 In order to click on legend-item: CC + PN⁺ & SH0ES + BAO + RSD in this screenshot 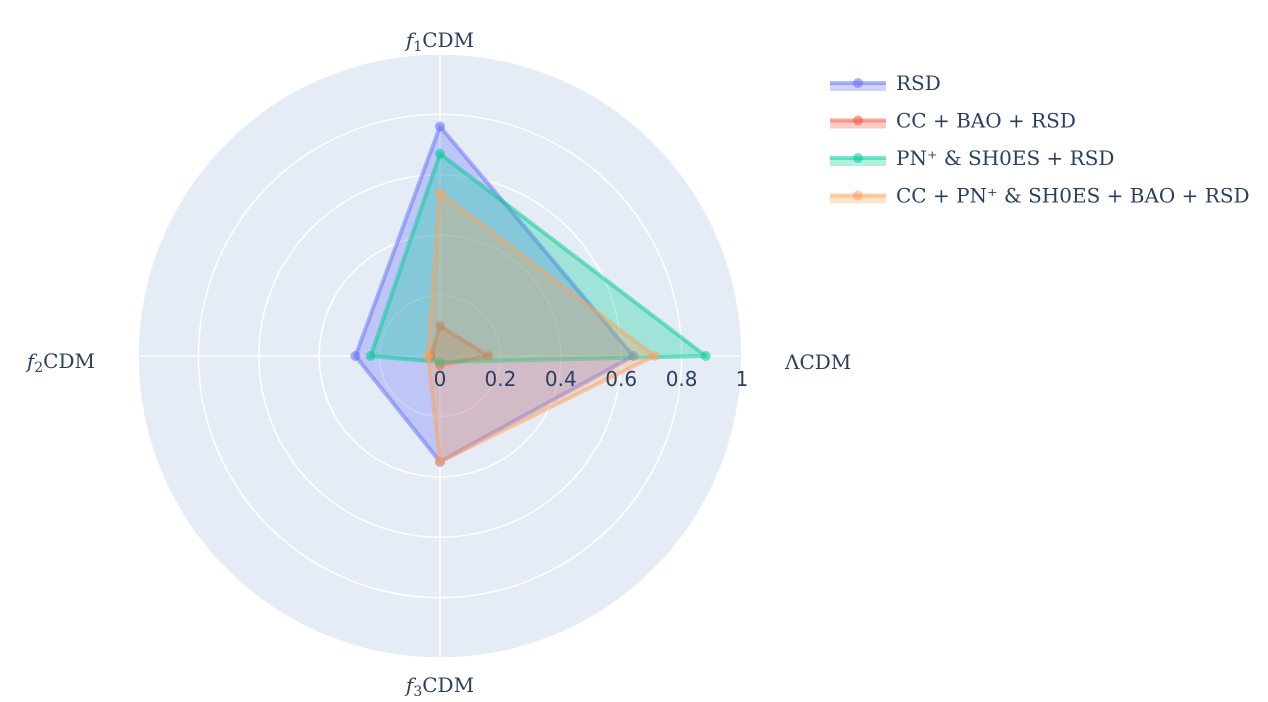, I will do `click(1040, 196)`.